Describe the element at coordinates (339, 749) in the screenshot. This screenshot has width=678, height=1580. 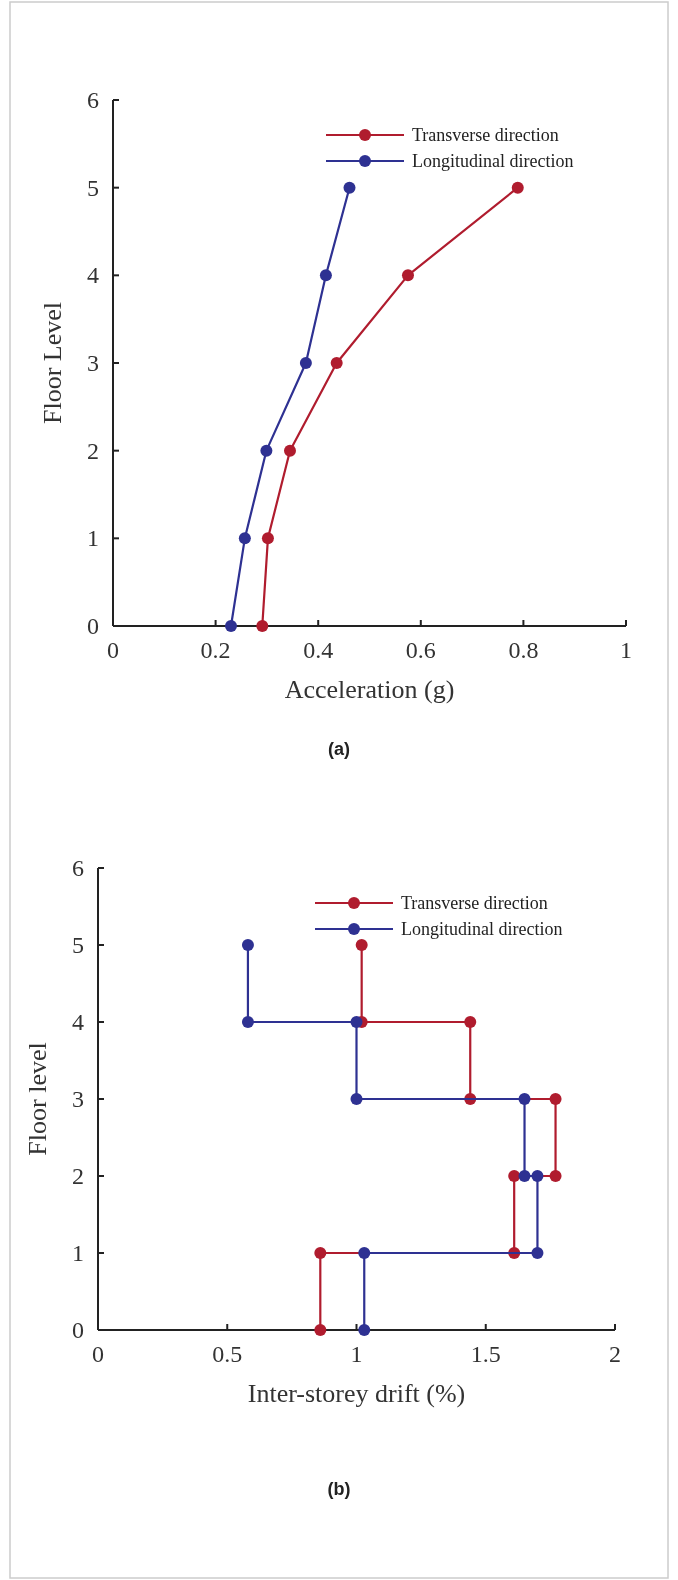
I see `text: (a)` at that location.